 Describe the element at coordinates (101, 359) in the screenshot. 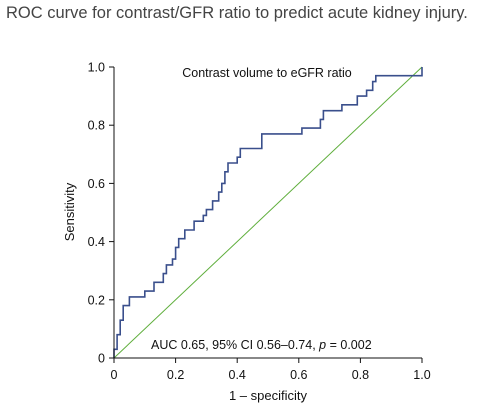

I see `y-tick-label: 0` at that location.